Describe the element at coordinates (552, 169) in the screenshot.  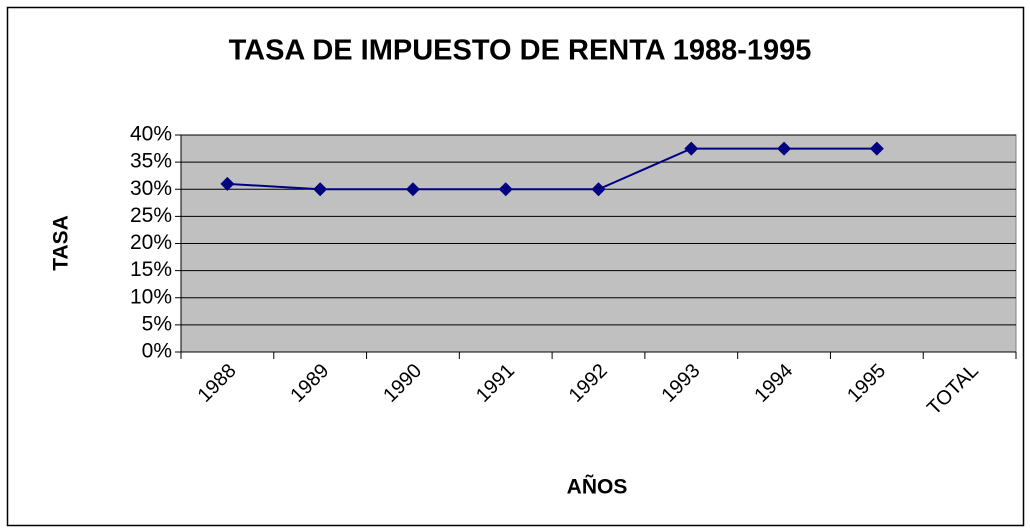
I see `series-line` at that location.